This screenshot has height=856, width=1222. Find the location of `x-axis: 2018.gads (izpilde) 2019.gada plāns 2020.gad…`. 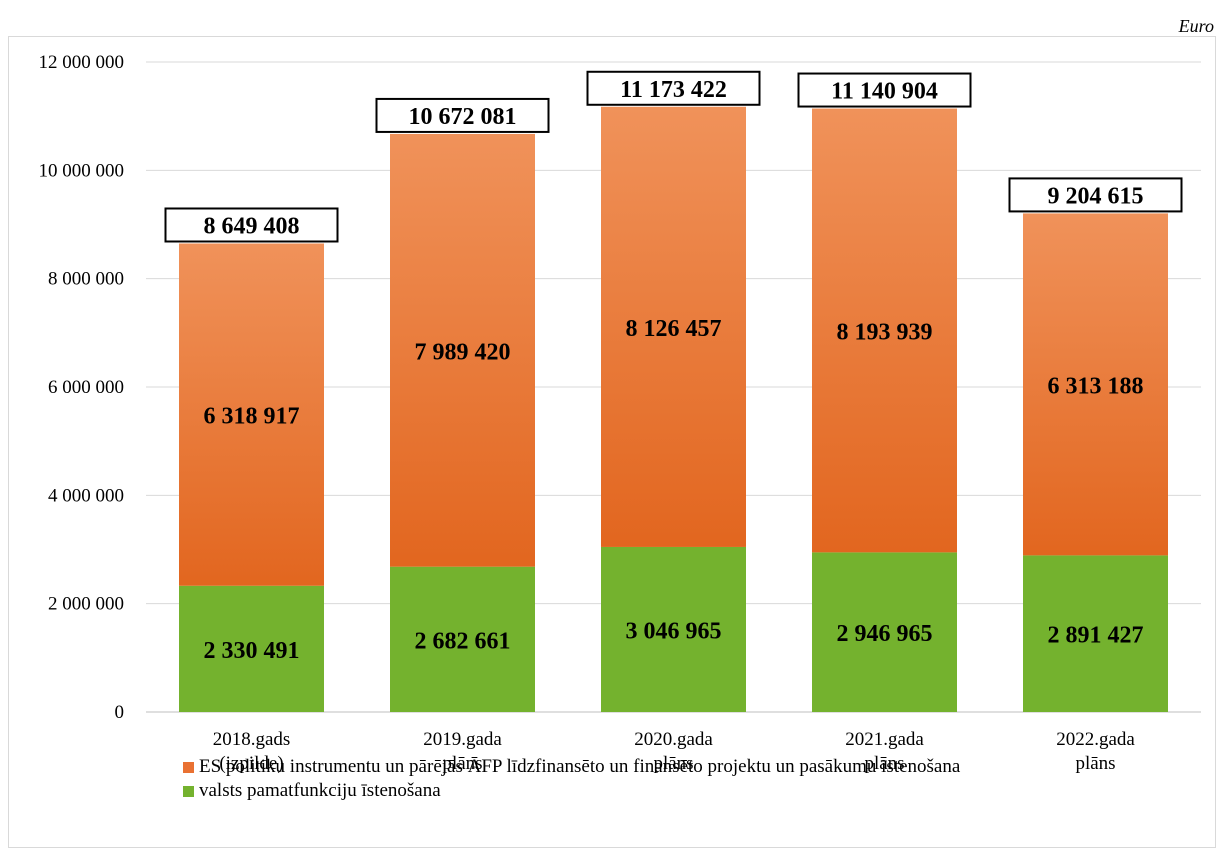

x-axis: 2018.gads (izpilde) 2019.gada plāns 2020.gad… is located at coordinates (674, 751).